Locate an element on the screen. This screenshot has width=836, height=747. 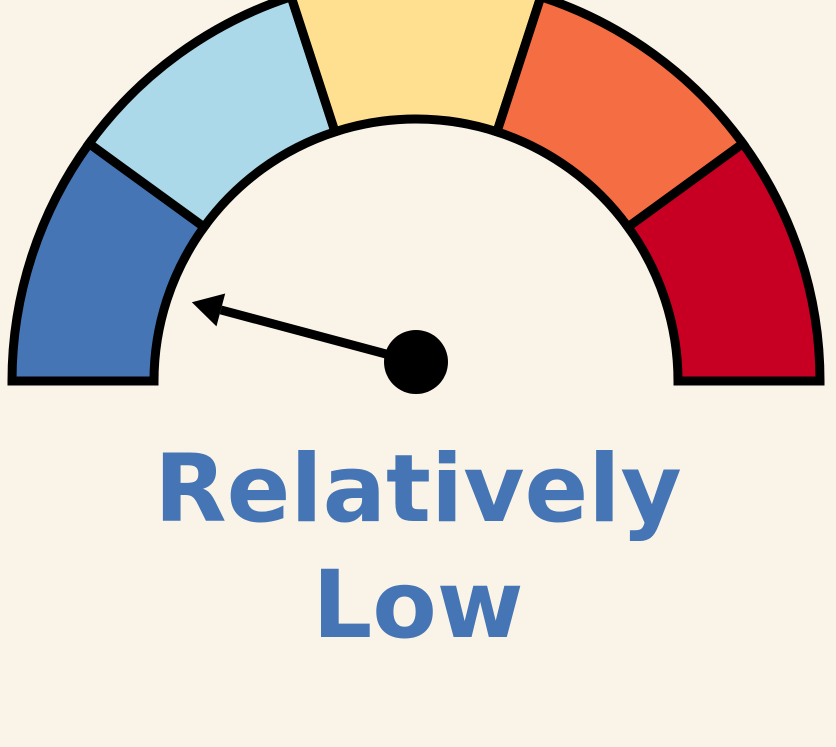
rating-line-1: Relatively is located at coordinates (418, 489).